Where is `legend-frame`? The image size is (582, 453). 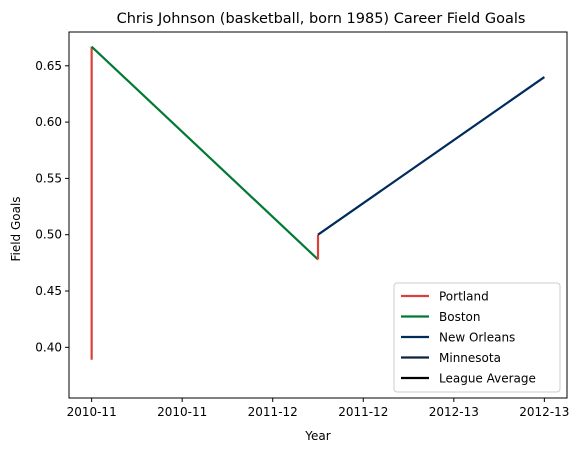 legend-frame is located at coordinates (477, 337).